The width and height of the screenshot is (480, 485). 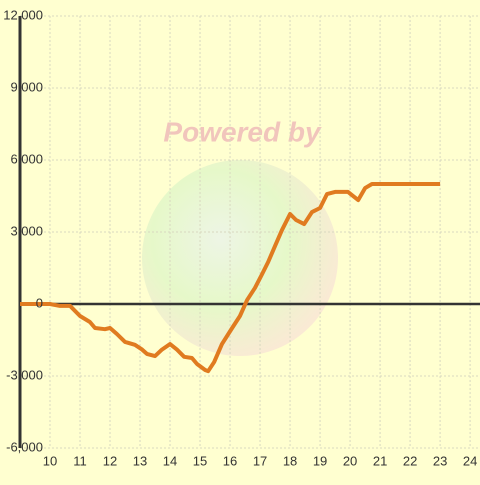 What do you see at coordinates (260, 460) in the screenshot?
I see `x-tick-label: 17` at bounding box center [260, 460].